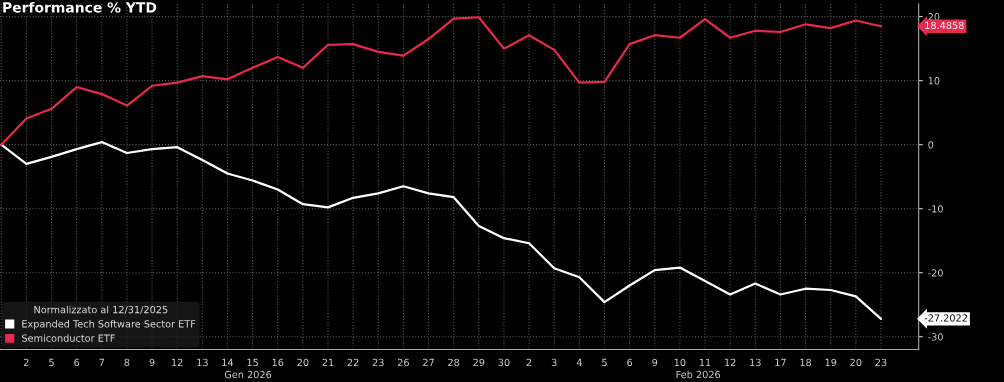 Image resolution: width=1004 pixels, height=382 pixels. What do you see at coordinates (780, 362) in the screenshot?
I see `x-tick-label: 17` at bounding box center [780, 362].